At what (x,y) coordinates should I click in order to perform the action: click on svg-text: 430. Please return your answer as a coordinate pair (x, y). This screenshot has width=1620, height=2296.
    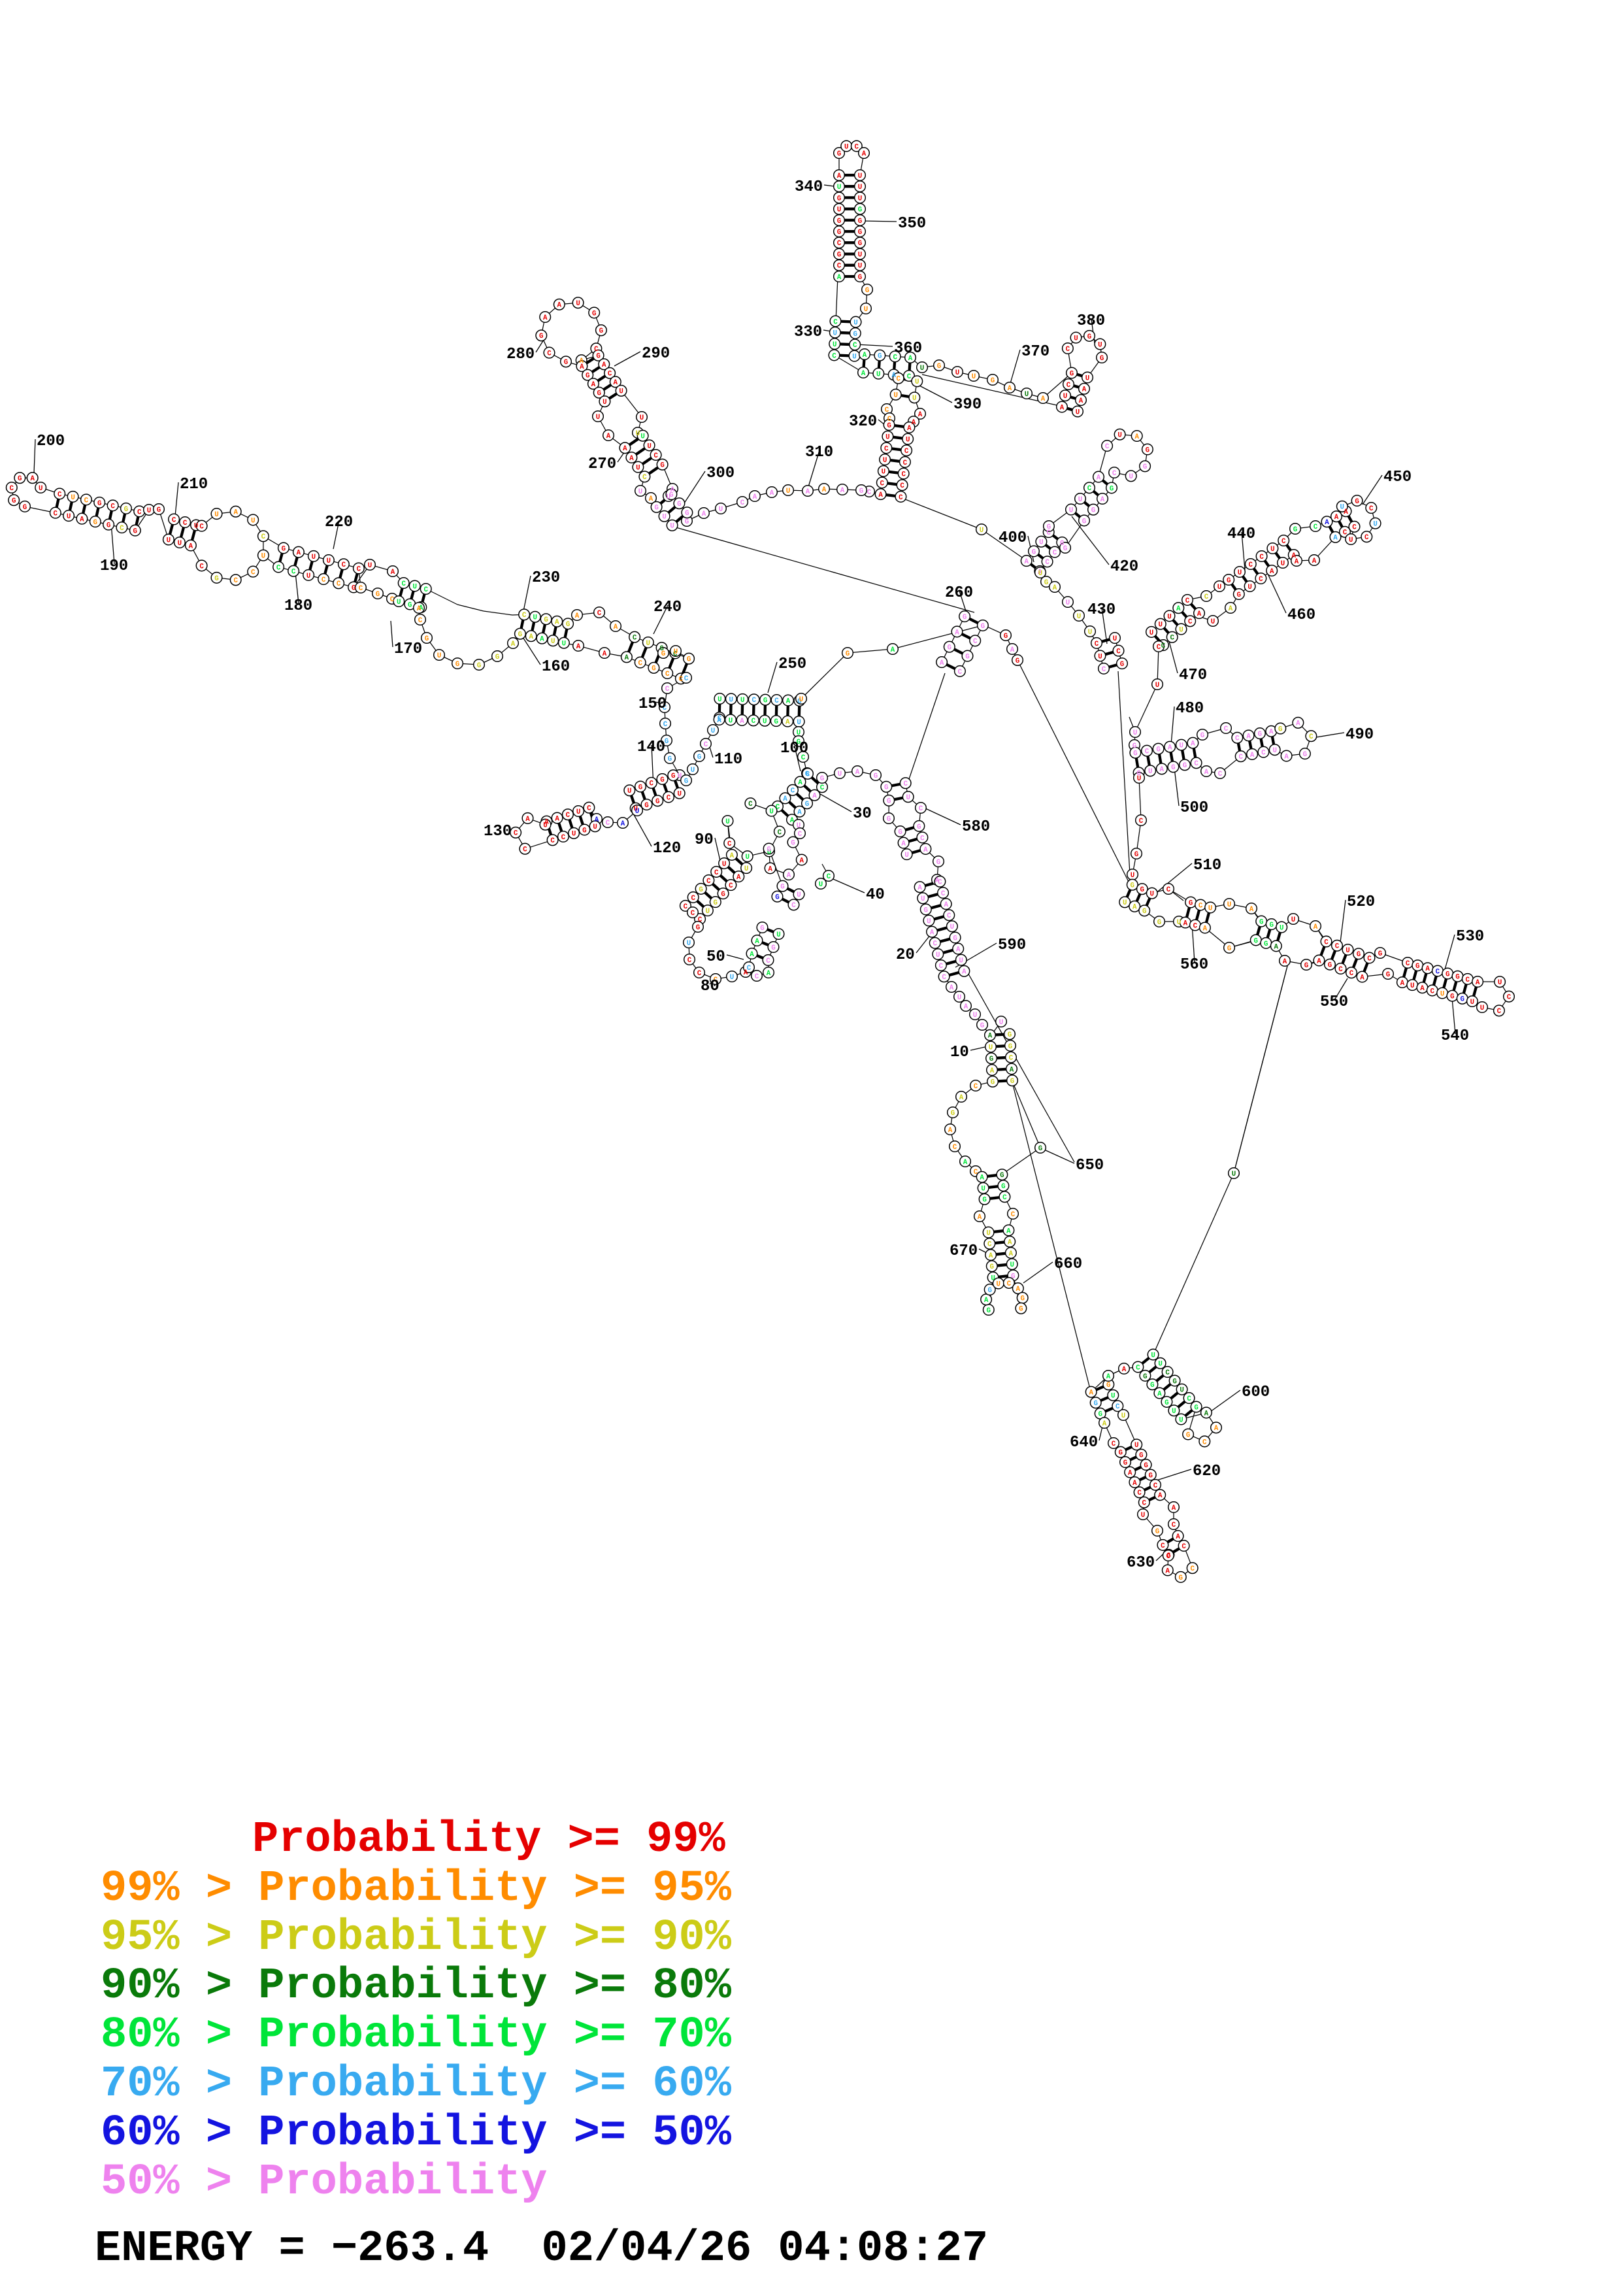
    Looking at the image, I should click on (1101, 610).